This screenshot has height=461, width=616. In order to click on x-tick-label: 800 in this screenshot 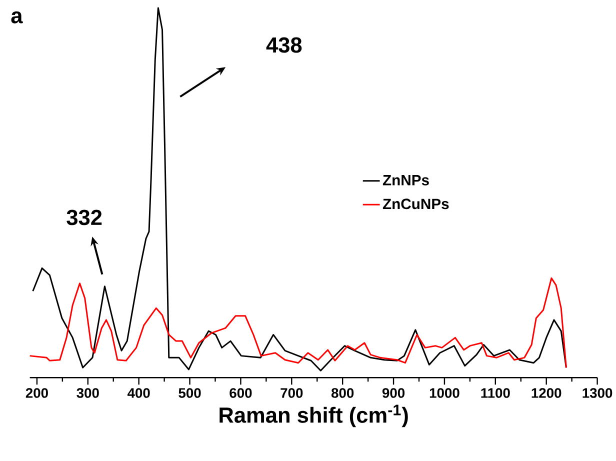, I will do `click(342, 393)`.